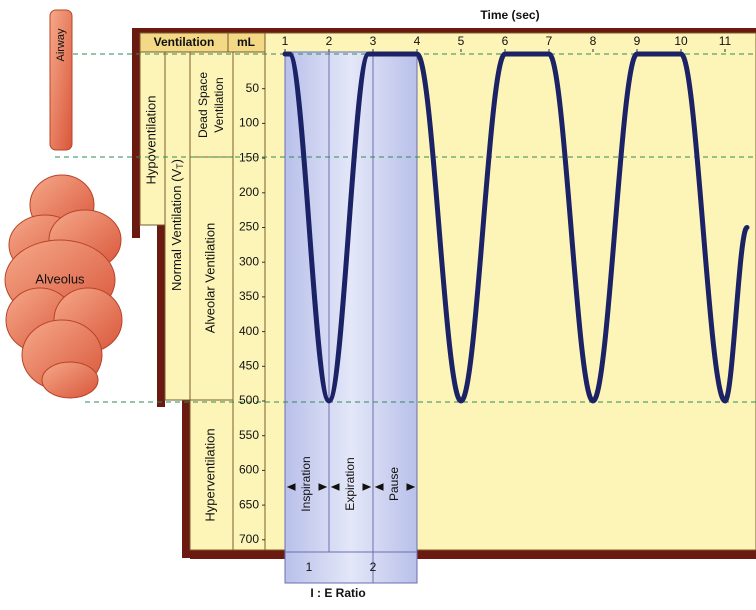 Image resolution: width=756 pixels, height=610 pixels. I want to click on lung-illustration, so click(63, 204).